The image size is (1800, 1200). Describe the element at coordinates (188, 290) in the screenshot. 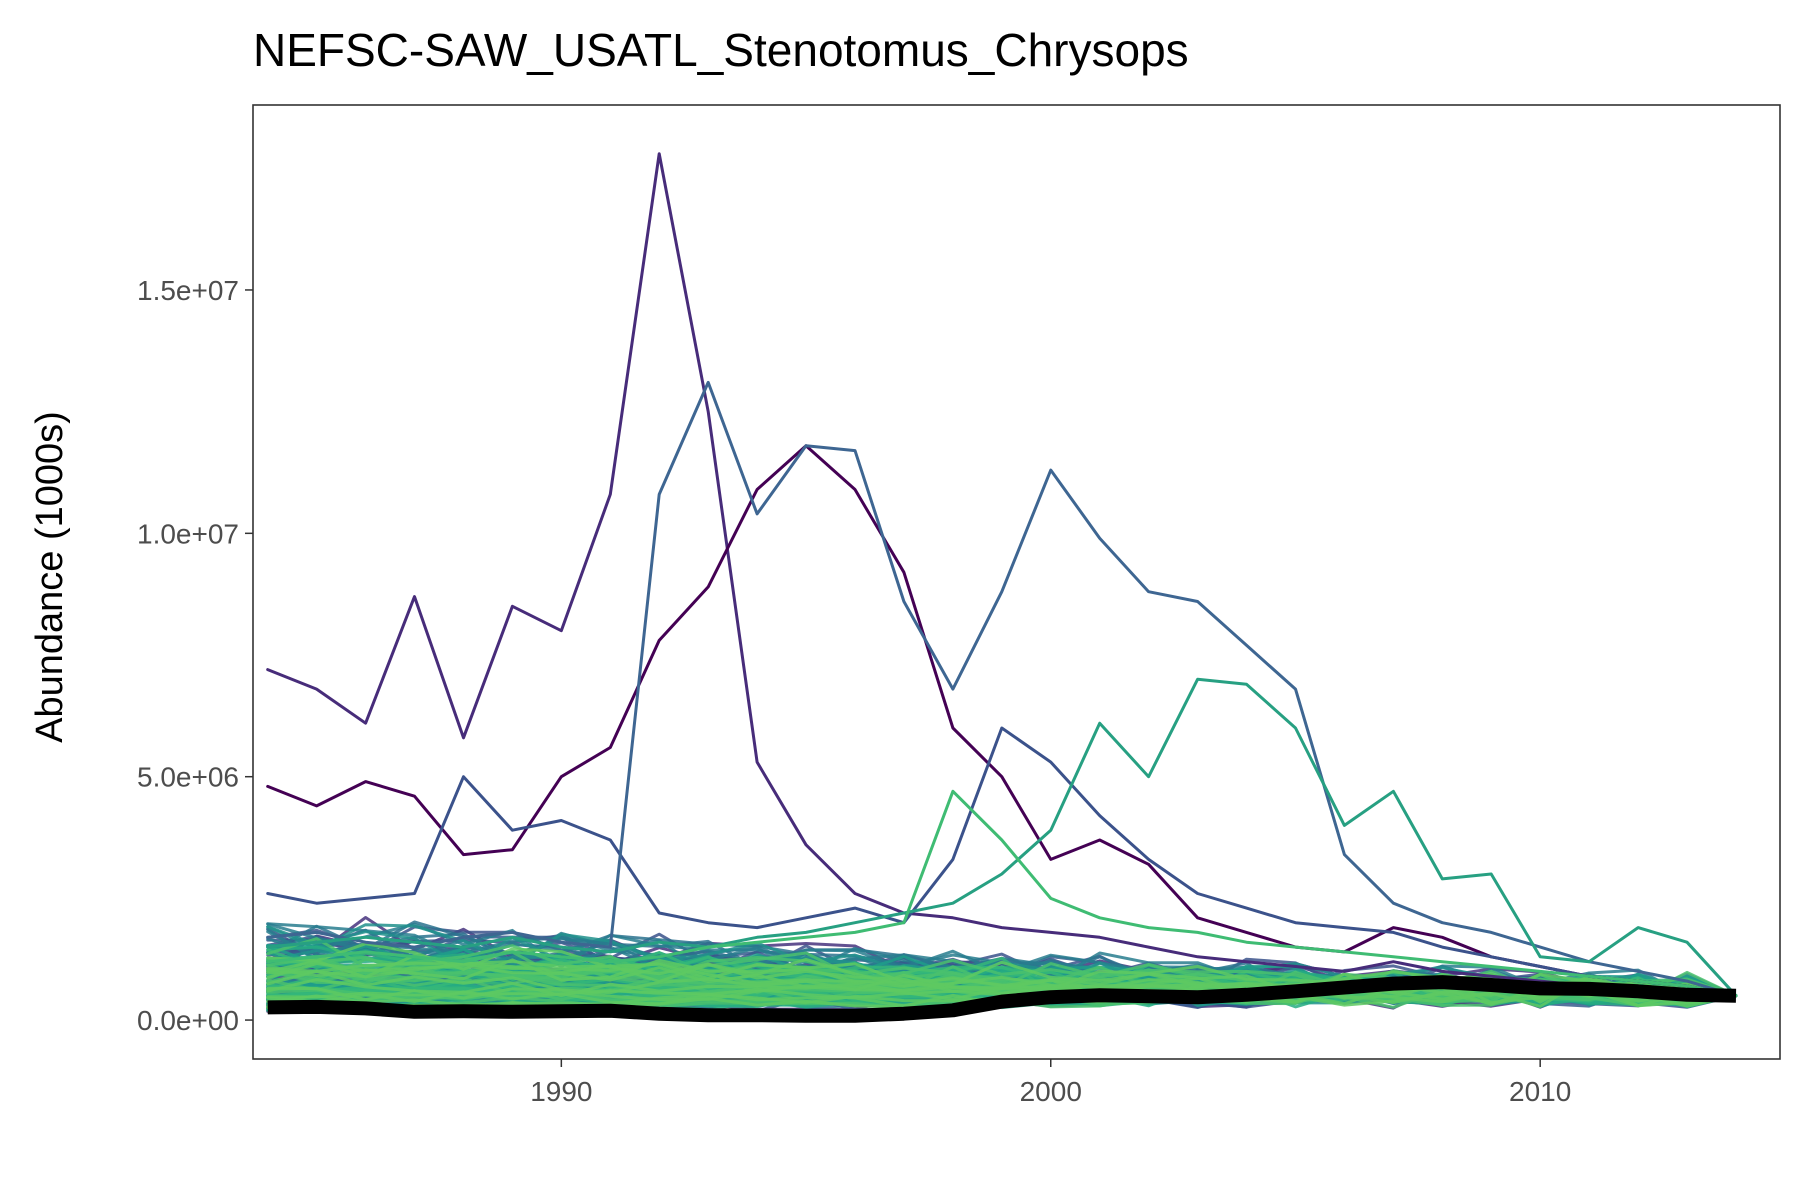

I see `y-tick-label-3: 1.5e+07` at that location.